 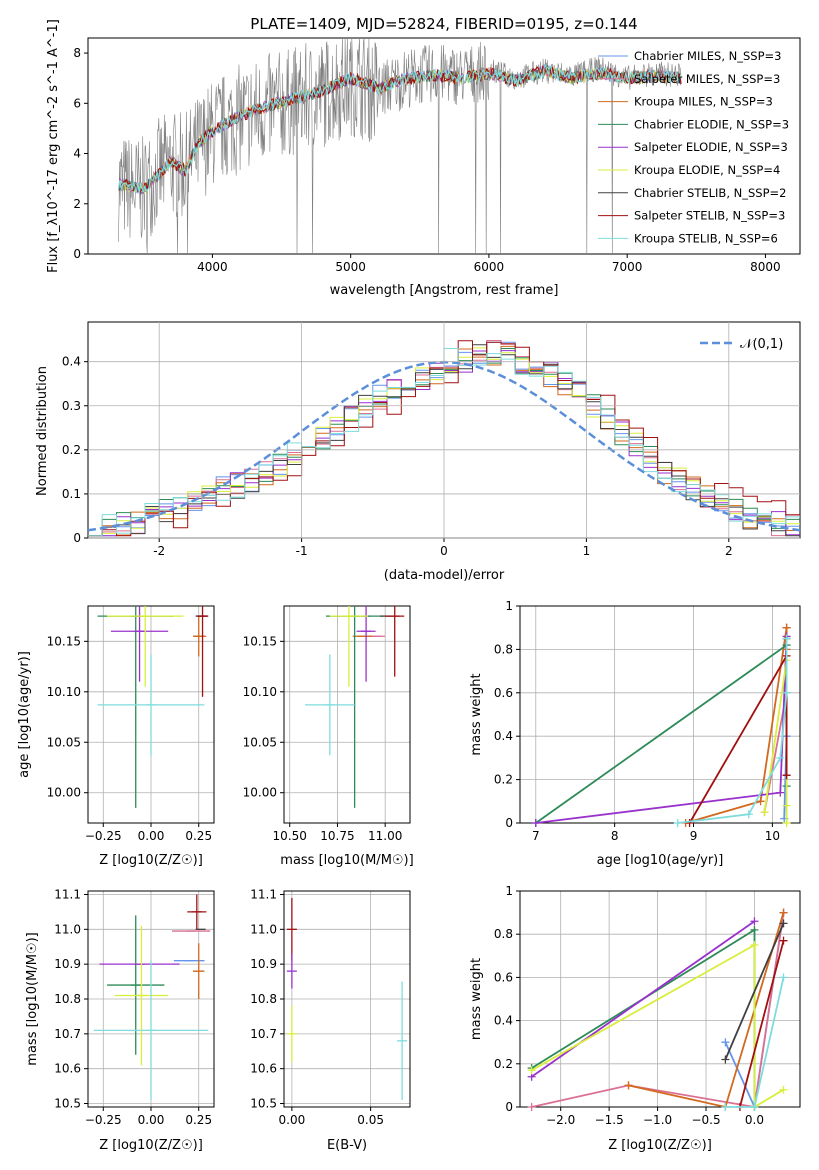 What do you see at coordinates (657, 1120) in the screenshot?
I see `x-tick-label: −1.0` at bounding box center [657, 1120].